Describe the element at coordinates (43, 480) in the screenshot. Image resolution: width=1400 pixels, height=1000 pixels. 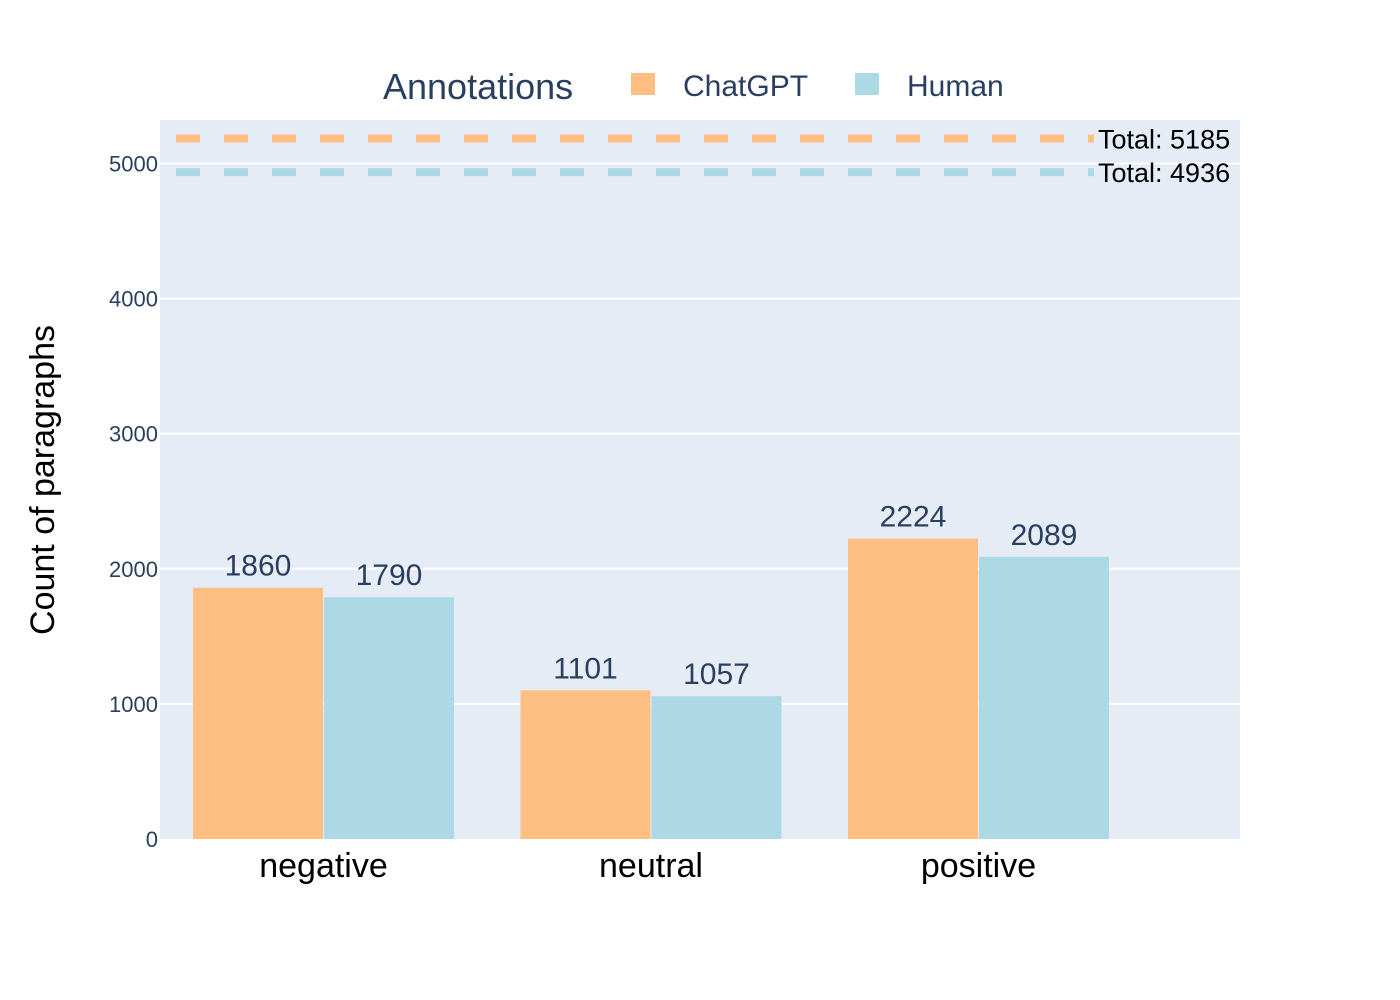
I see `y-axis-label: Count of paragraphs` at that location.